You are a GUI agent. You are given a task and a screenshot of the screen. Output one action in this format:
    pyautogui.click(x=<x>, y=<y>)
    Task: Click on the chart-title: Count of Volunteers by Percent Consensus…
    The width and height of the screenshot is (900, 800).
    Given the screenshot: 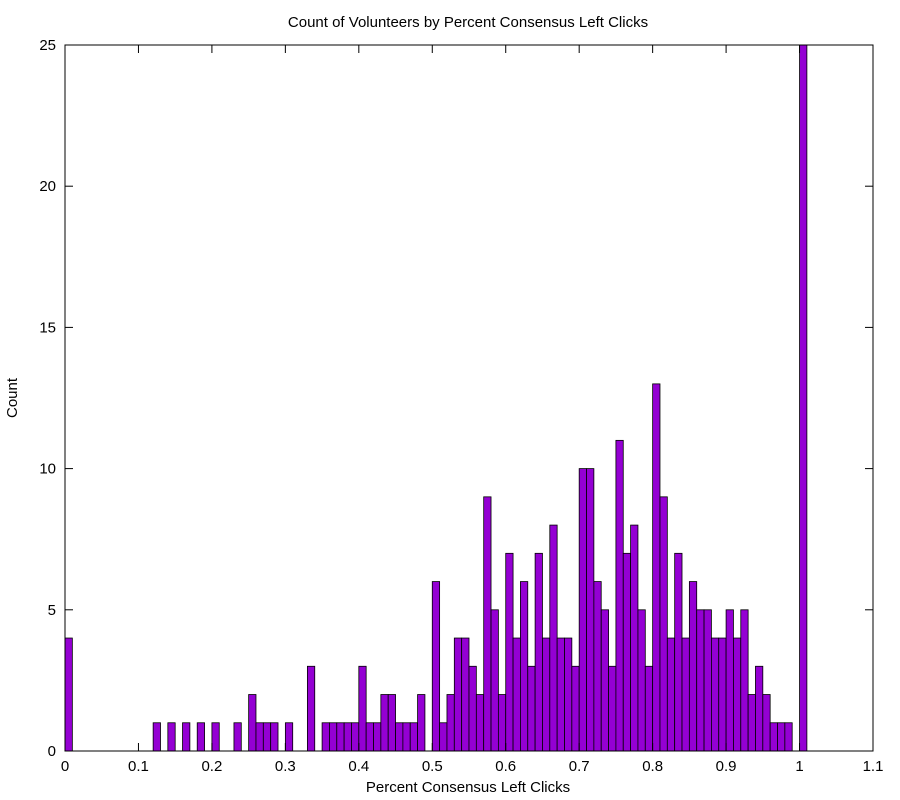 What is the action you would take?
    pyautogui.click(x=468, y=22)
    